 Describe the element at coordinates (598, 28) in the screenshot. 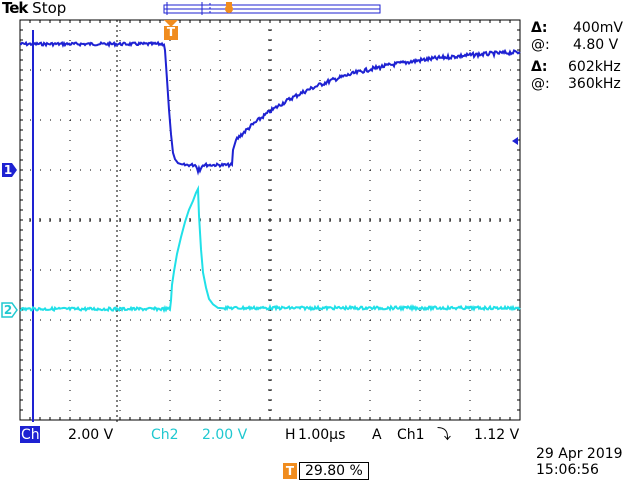

I see `delta-v-value: 400mV` at that location.